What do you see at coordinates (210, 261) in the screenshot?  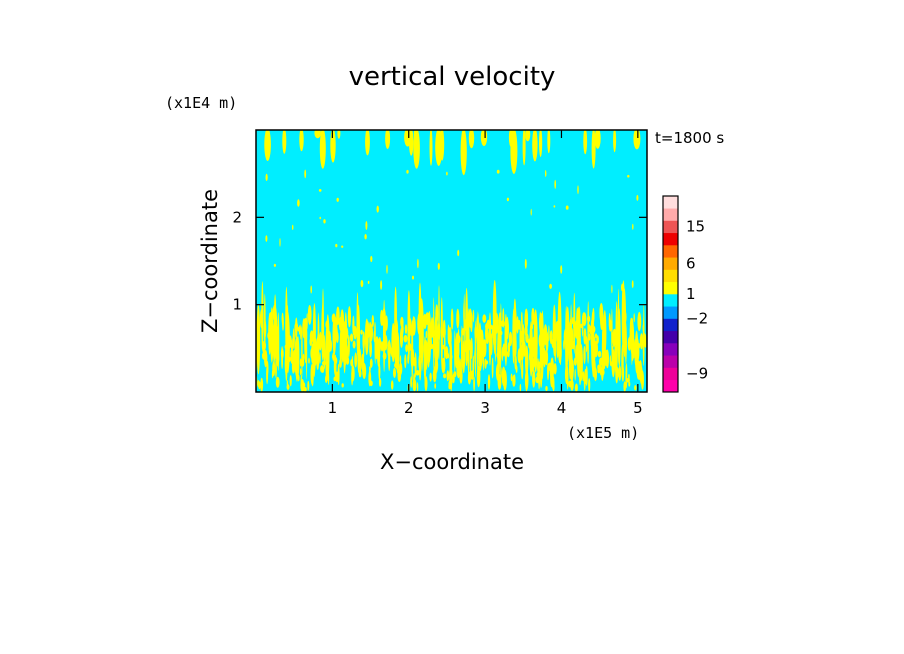 I see `y-axis-title: Z−coordinate` at bounding box center [210, 261].